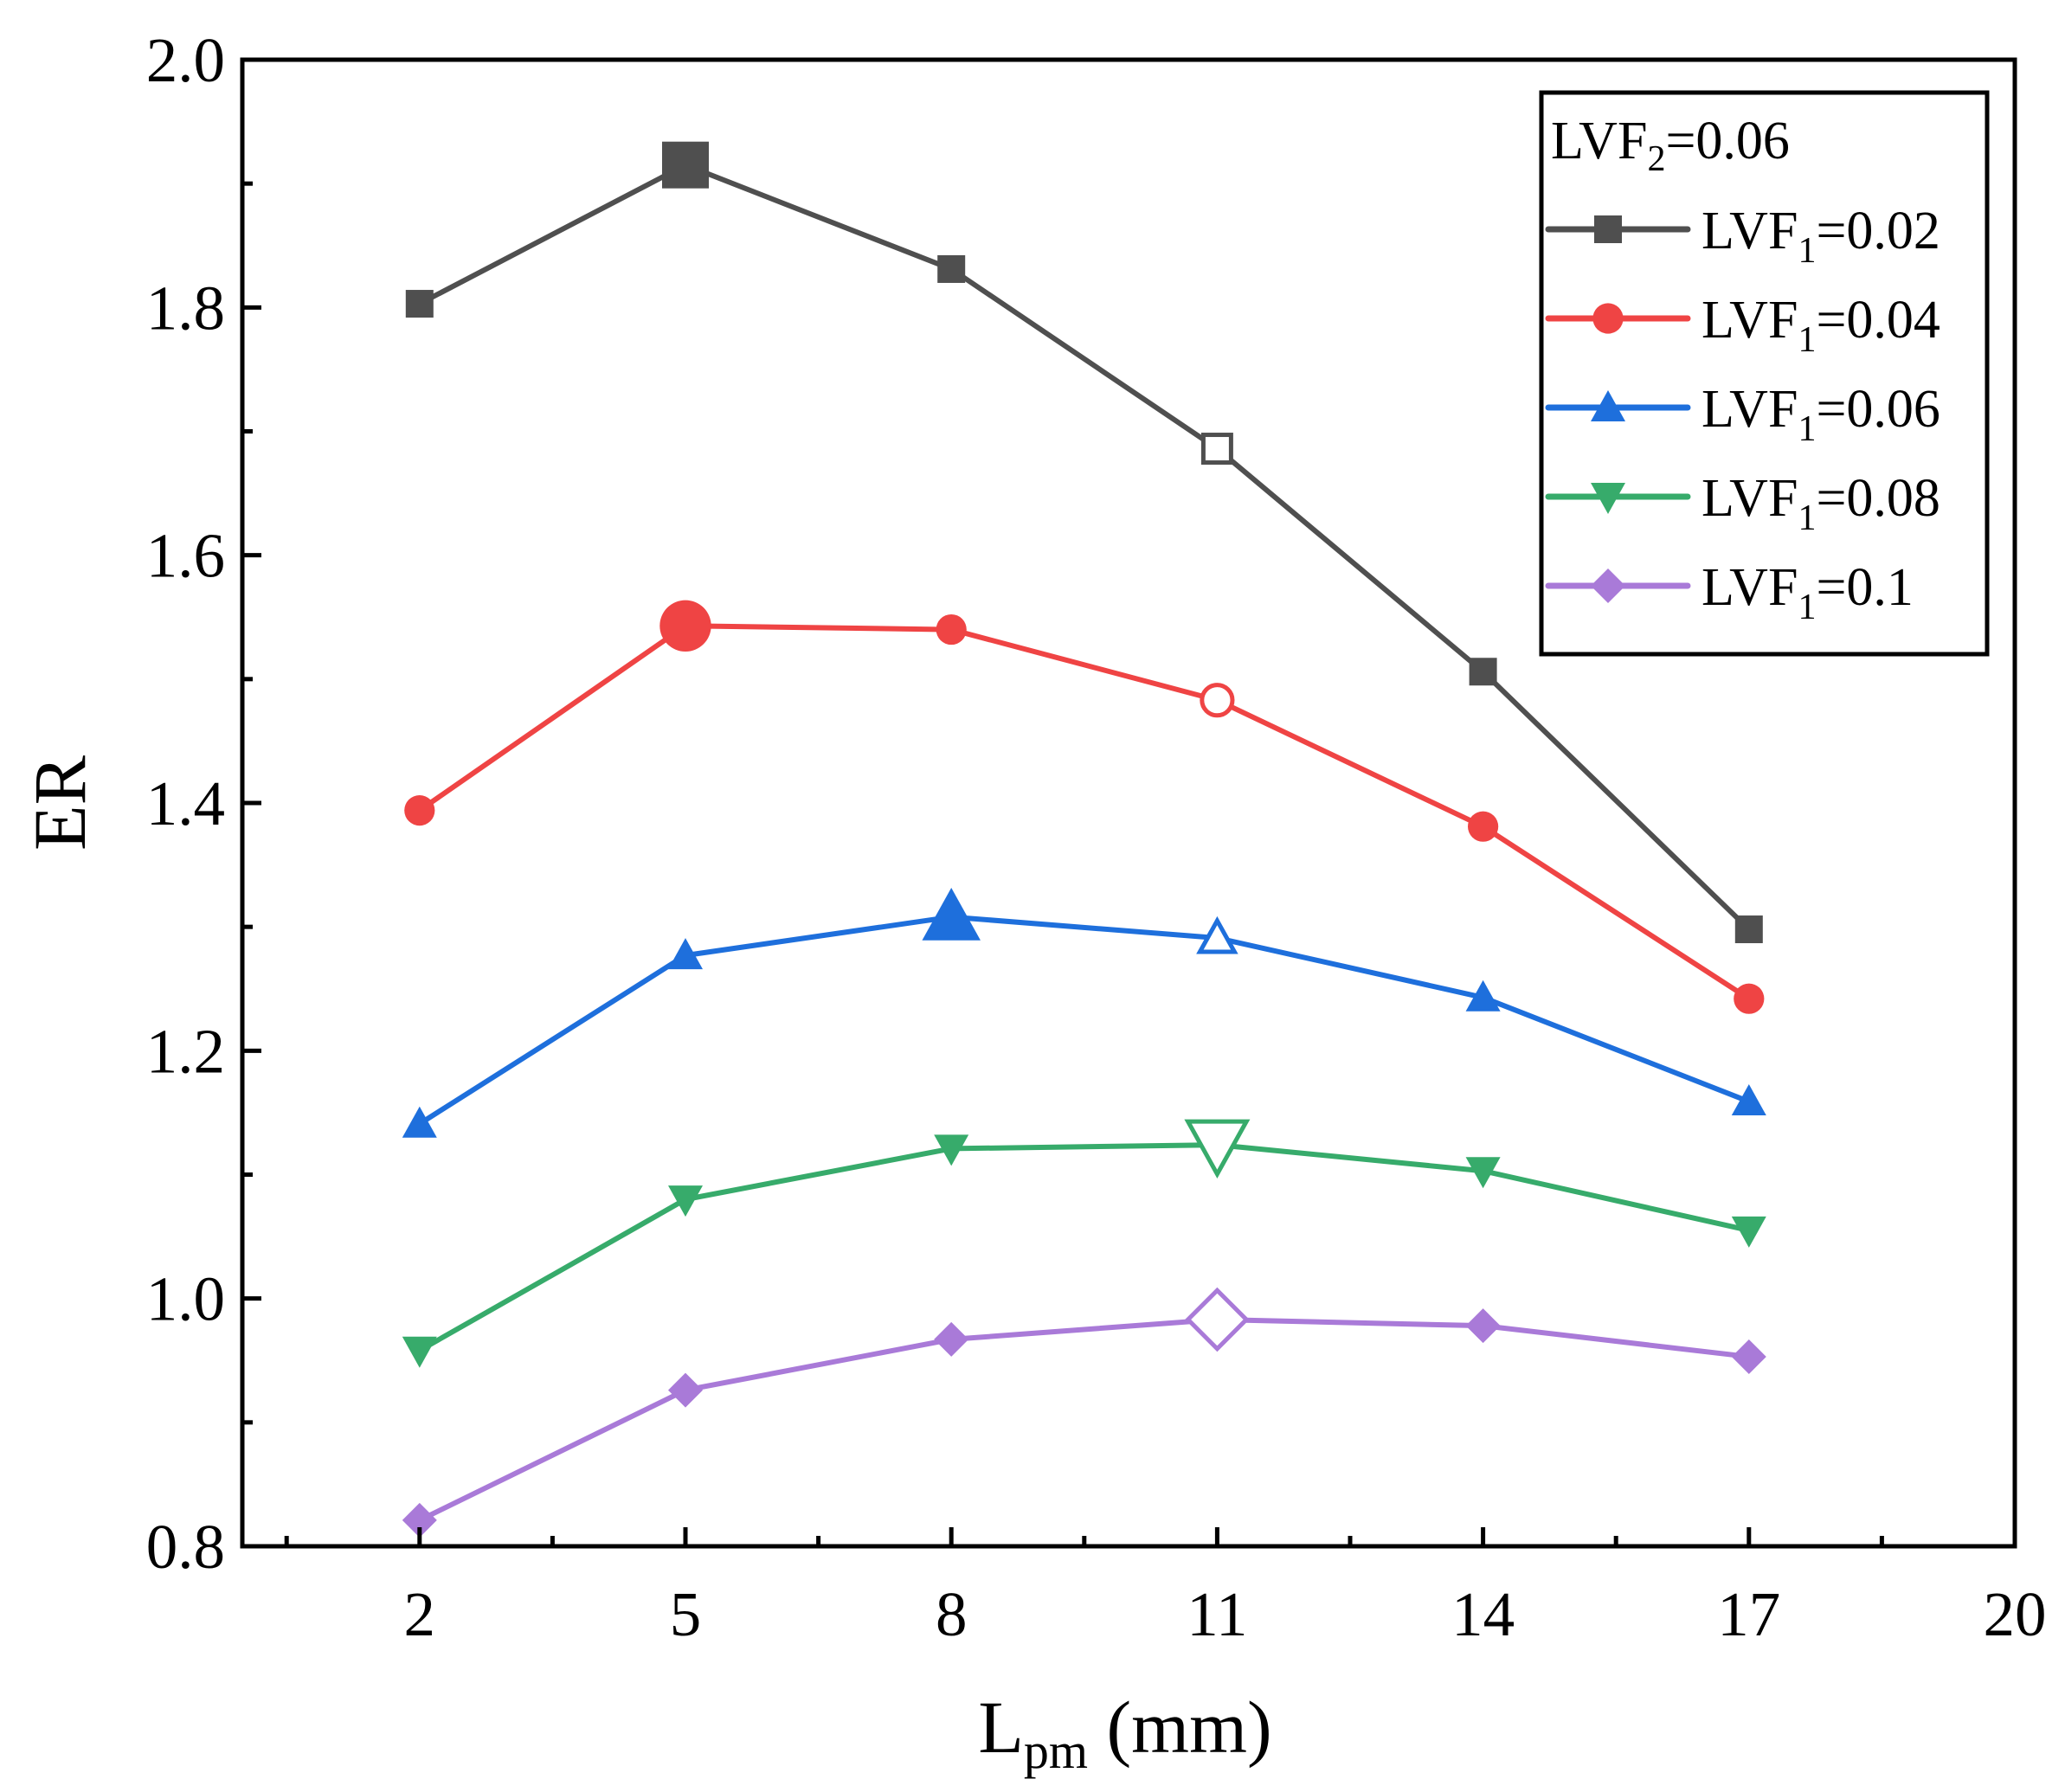  I want to click on legend-item: LVF1=0.02, so click(1743, 236).